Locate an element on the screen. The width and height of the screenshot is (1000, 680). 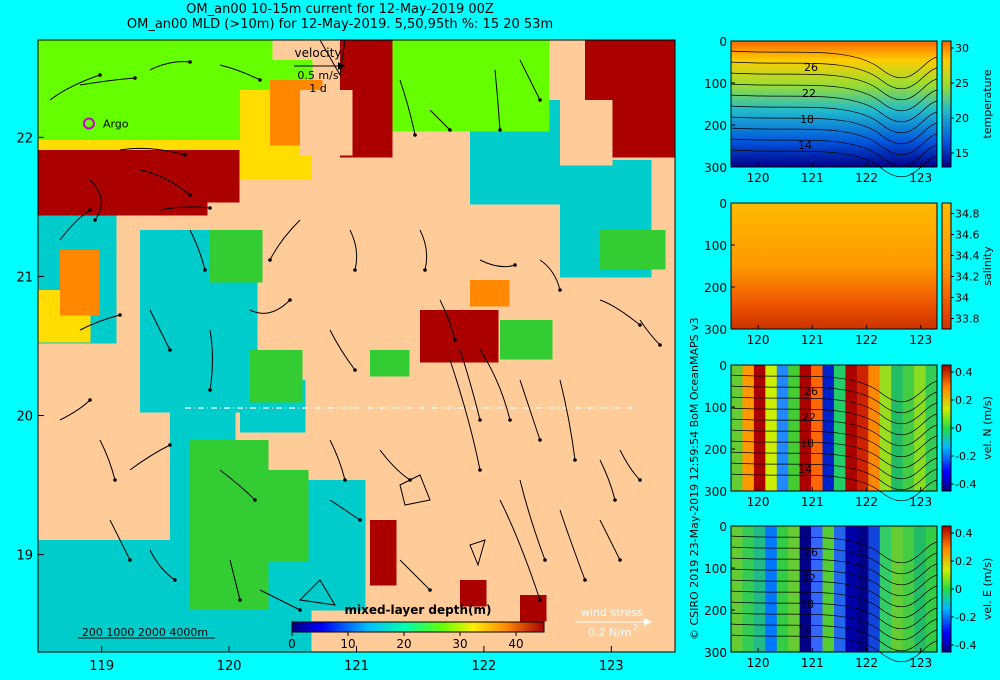
isotherm-contour is located at coordinates (834, 443).